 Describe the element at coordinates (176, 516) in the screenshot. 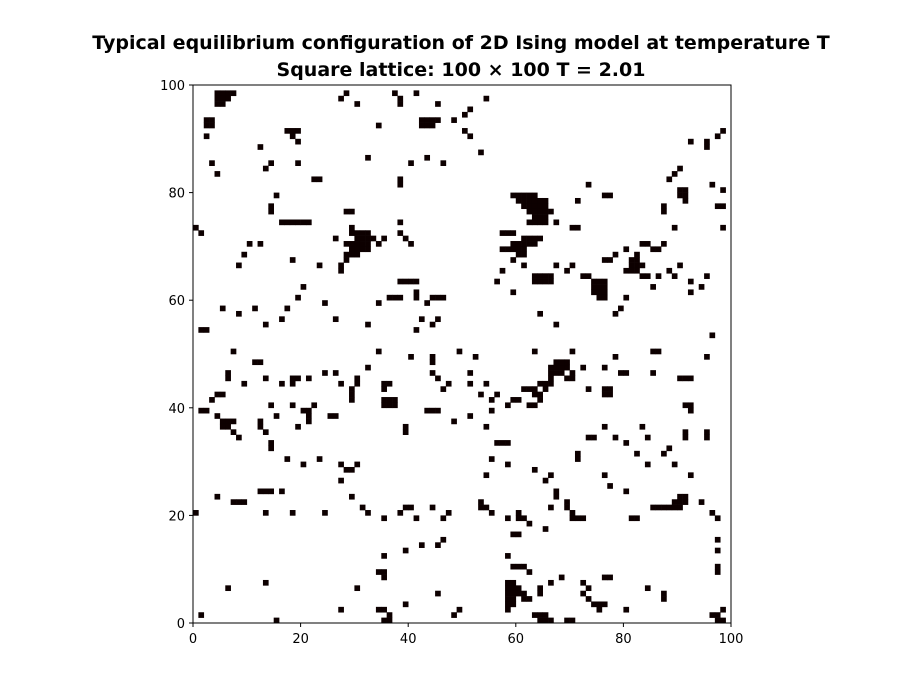

I see `y-tick-label: 20` at that location.